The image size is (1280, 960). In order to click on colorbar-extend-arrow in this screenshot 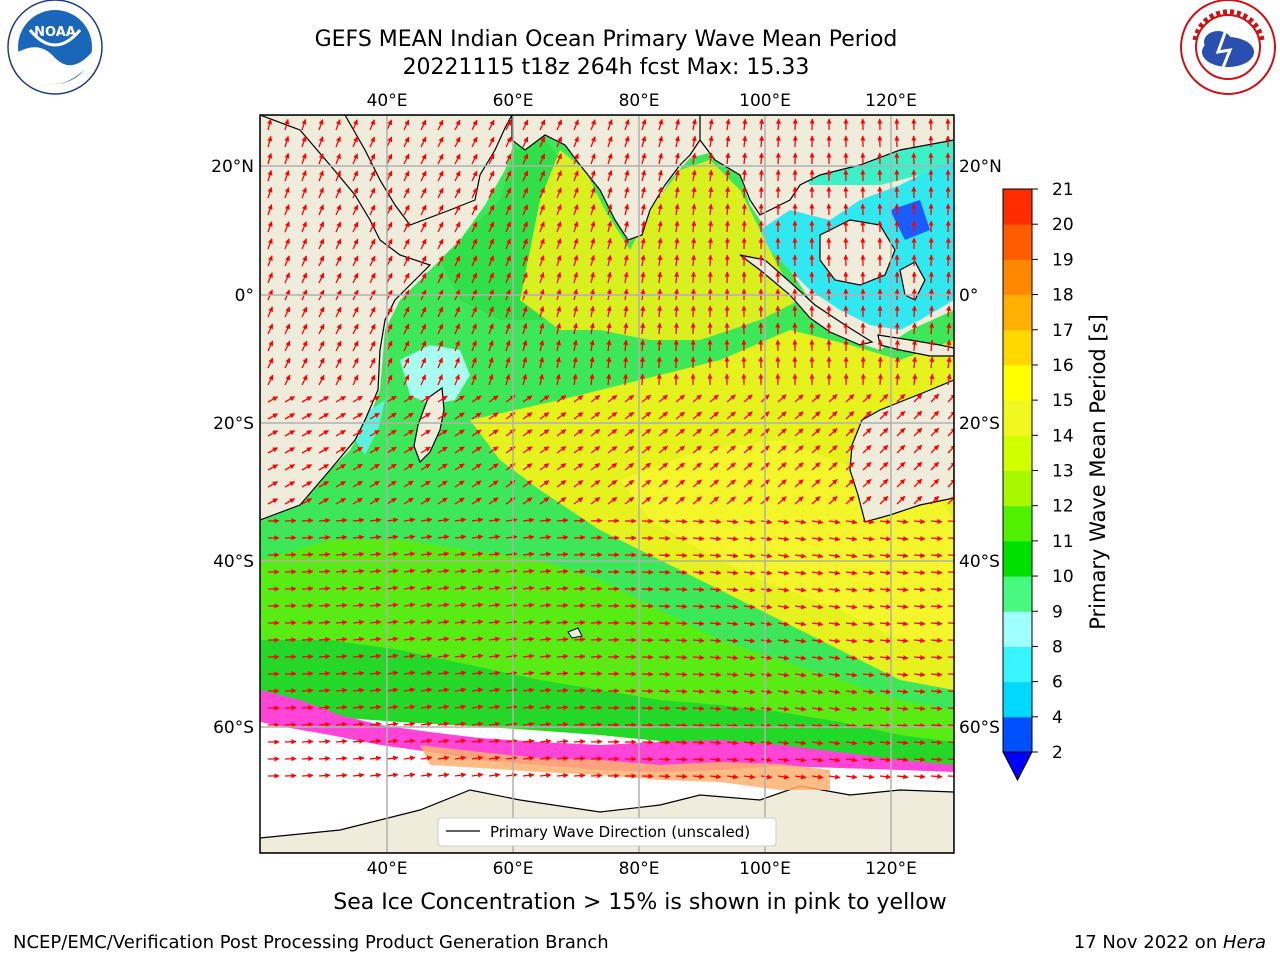, I will do `click(1017, 766)`.